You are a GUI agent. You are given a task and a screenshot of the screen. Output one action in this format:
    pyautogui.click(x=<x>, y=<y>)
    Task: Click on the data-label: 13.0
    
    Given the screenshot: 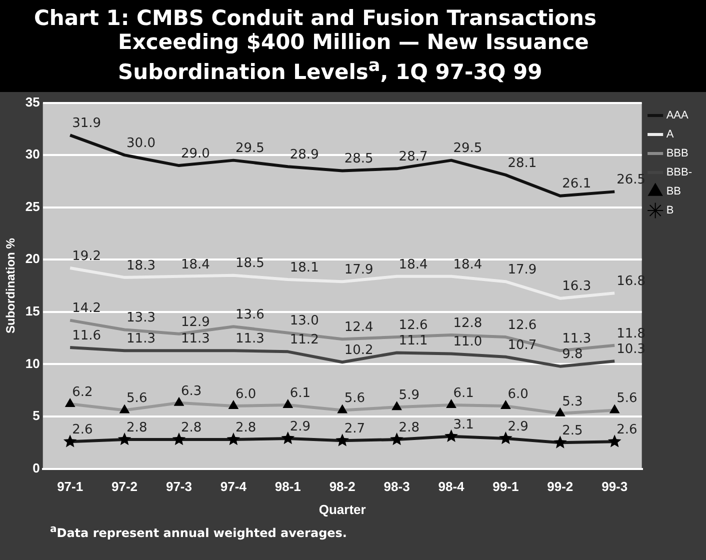 What is the action you would take?
    pyautogui.click(x=304, y=321)
    